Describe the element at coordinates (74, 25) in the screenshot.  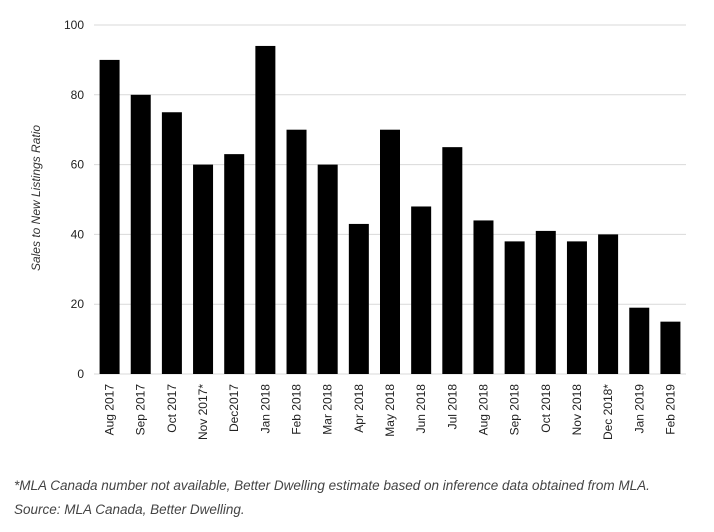
I see `y-tick-label: 100` at that location.